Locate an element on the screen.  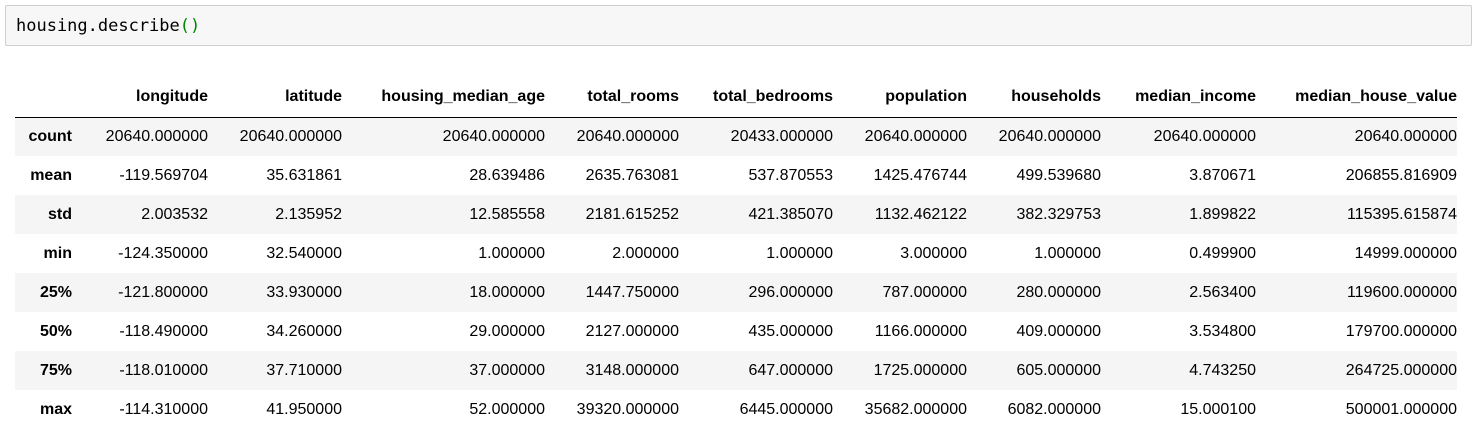
table-cell: 37.000000 is located at coordinates (507, 370).